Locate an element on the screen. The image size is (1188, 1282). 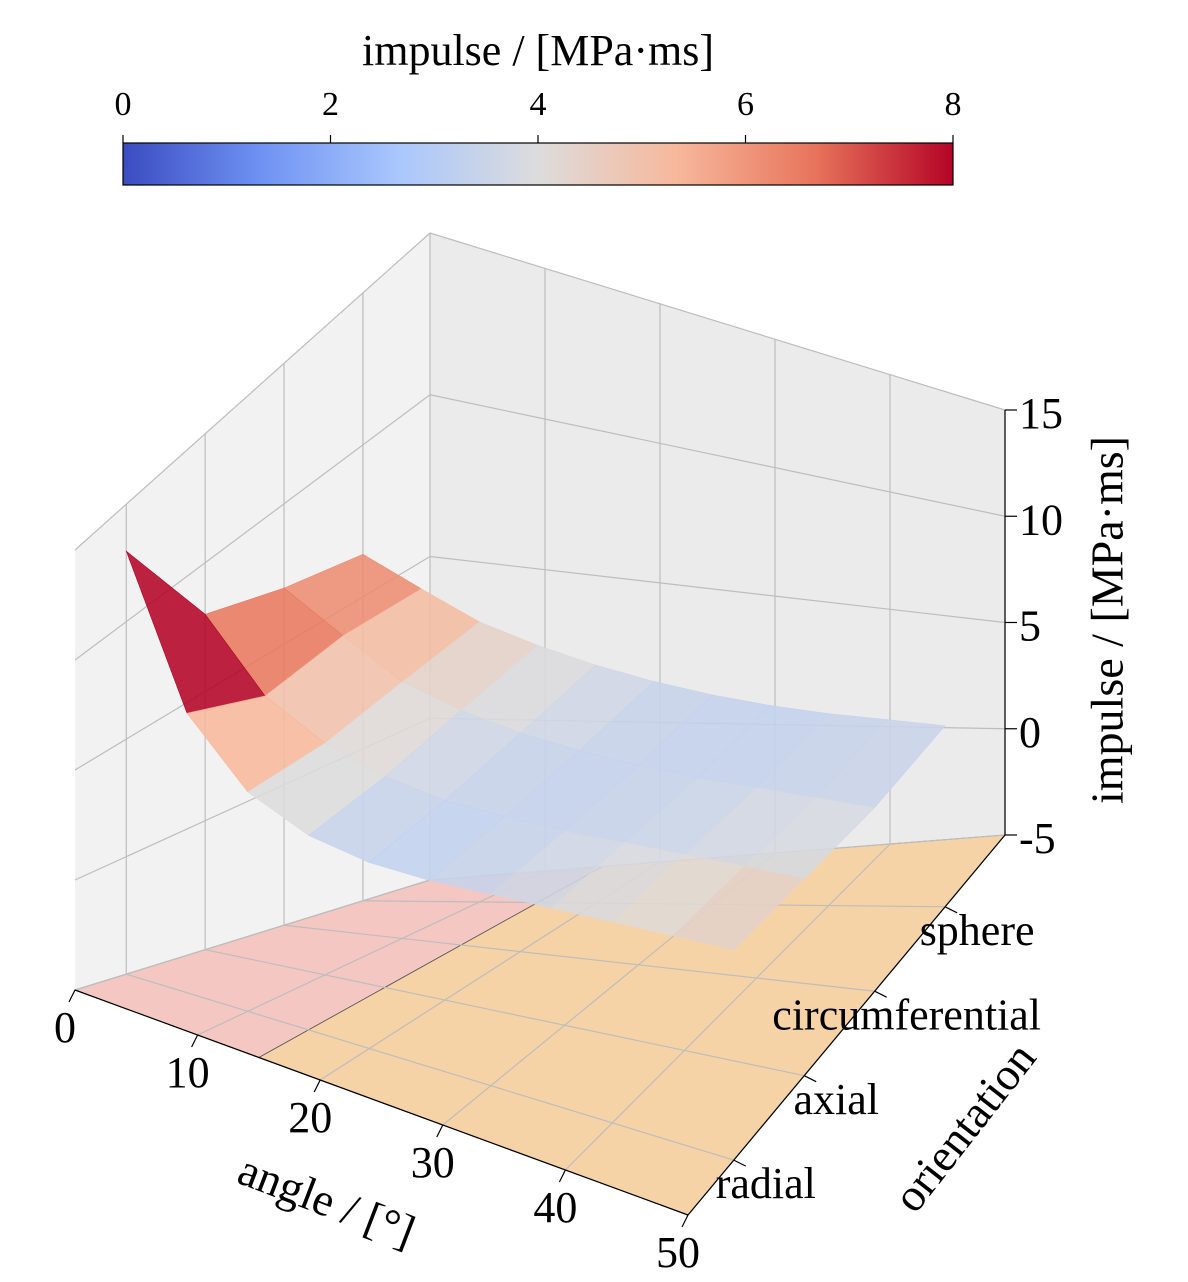
z-tick-label: -5 is located at coordinates (1037, 838).